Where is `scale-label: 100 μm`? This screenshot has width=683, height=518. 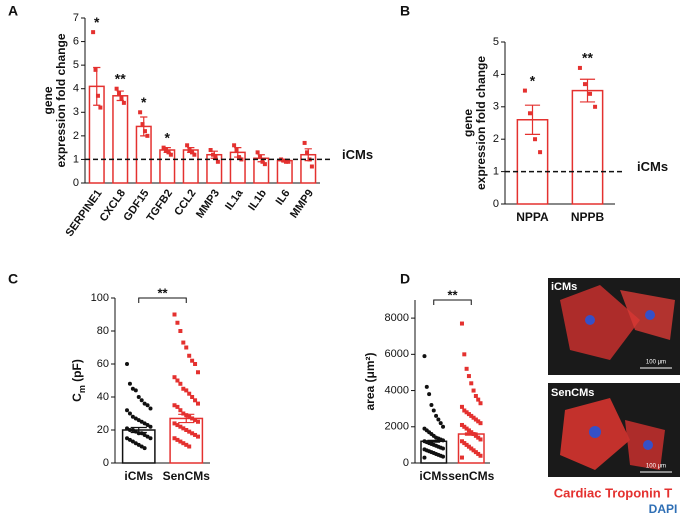 scale-label: 100 μm is located at coordinates (656, 363).